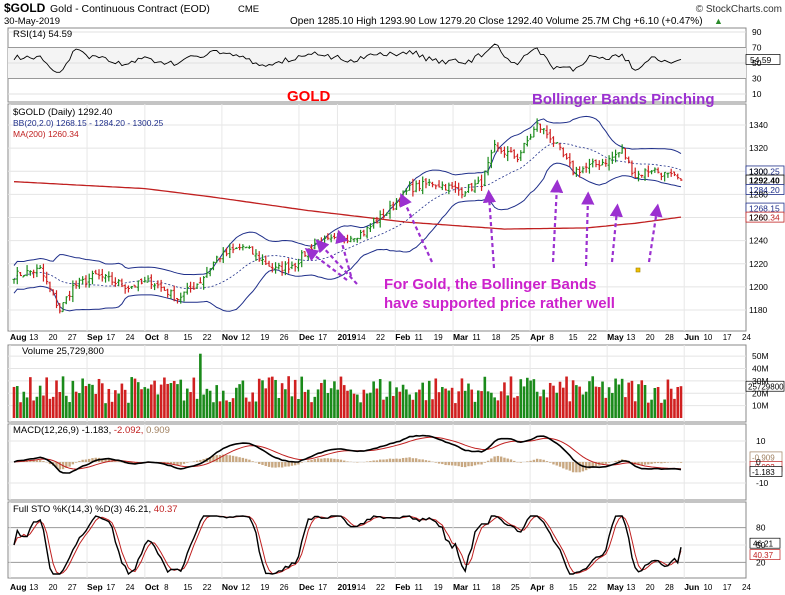  What do you see at coordinates (758, 125) in the screenshot?
I see `price-tick-label: 1340` at bounding box center [758, 125].